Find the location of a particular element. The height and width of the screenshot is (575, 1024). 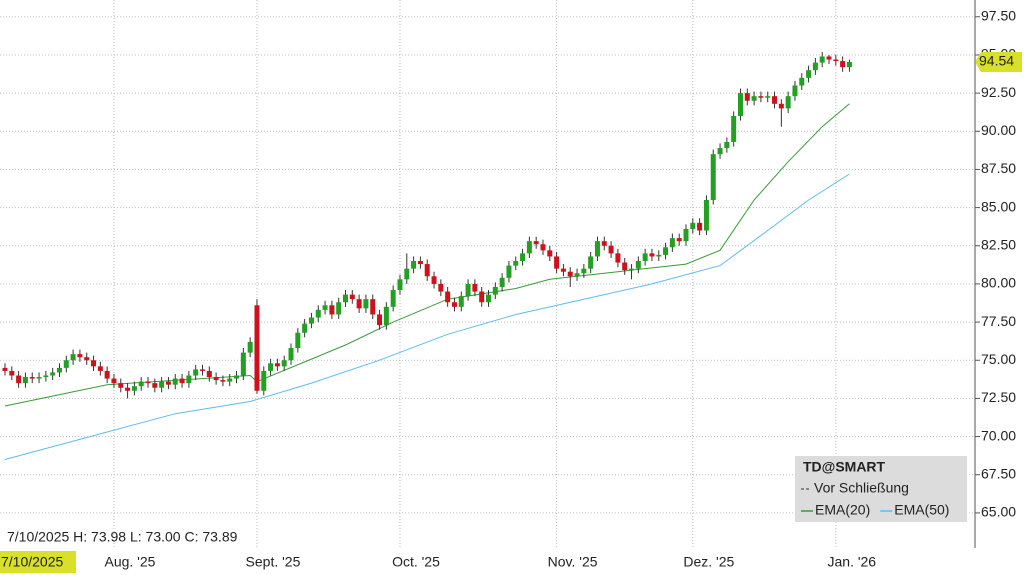

x-tick-label: Aug. '25 is located at coordinates (129, 562).